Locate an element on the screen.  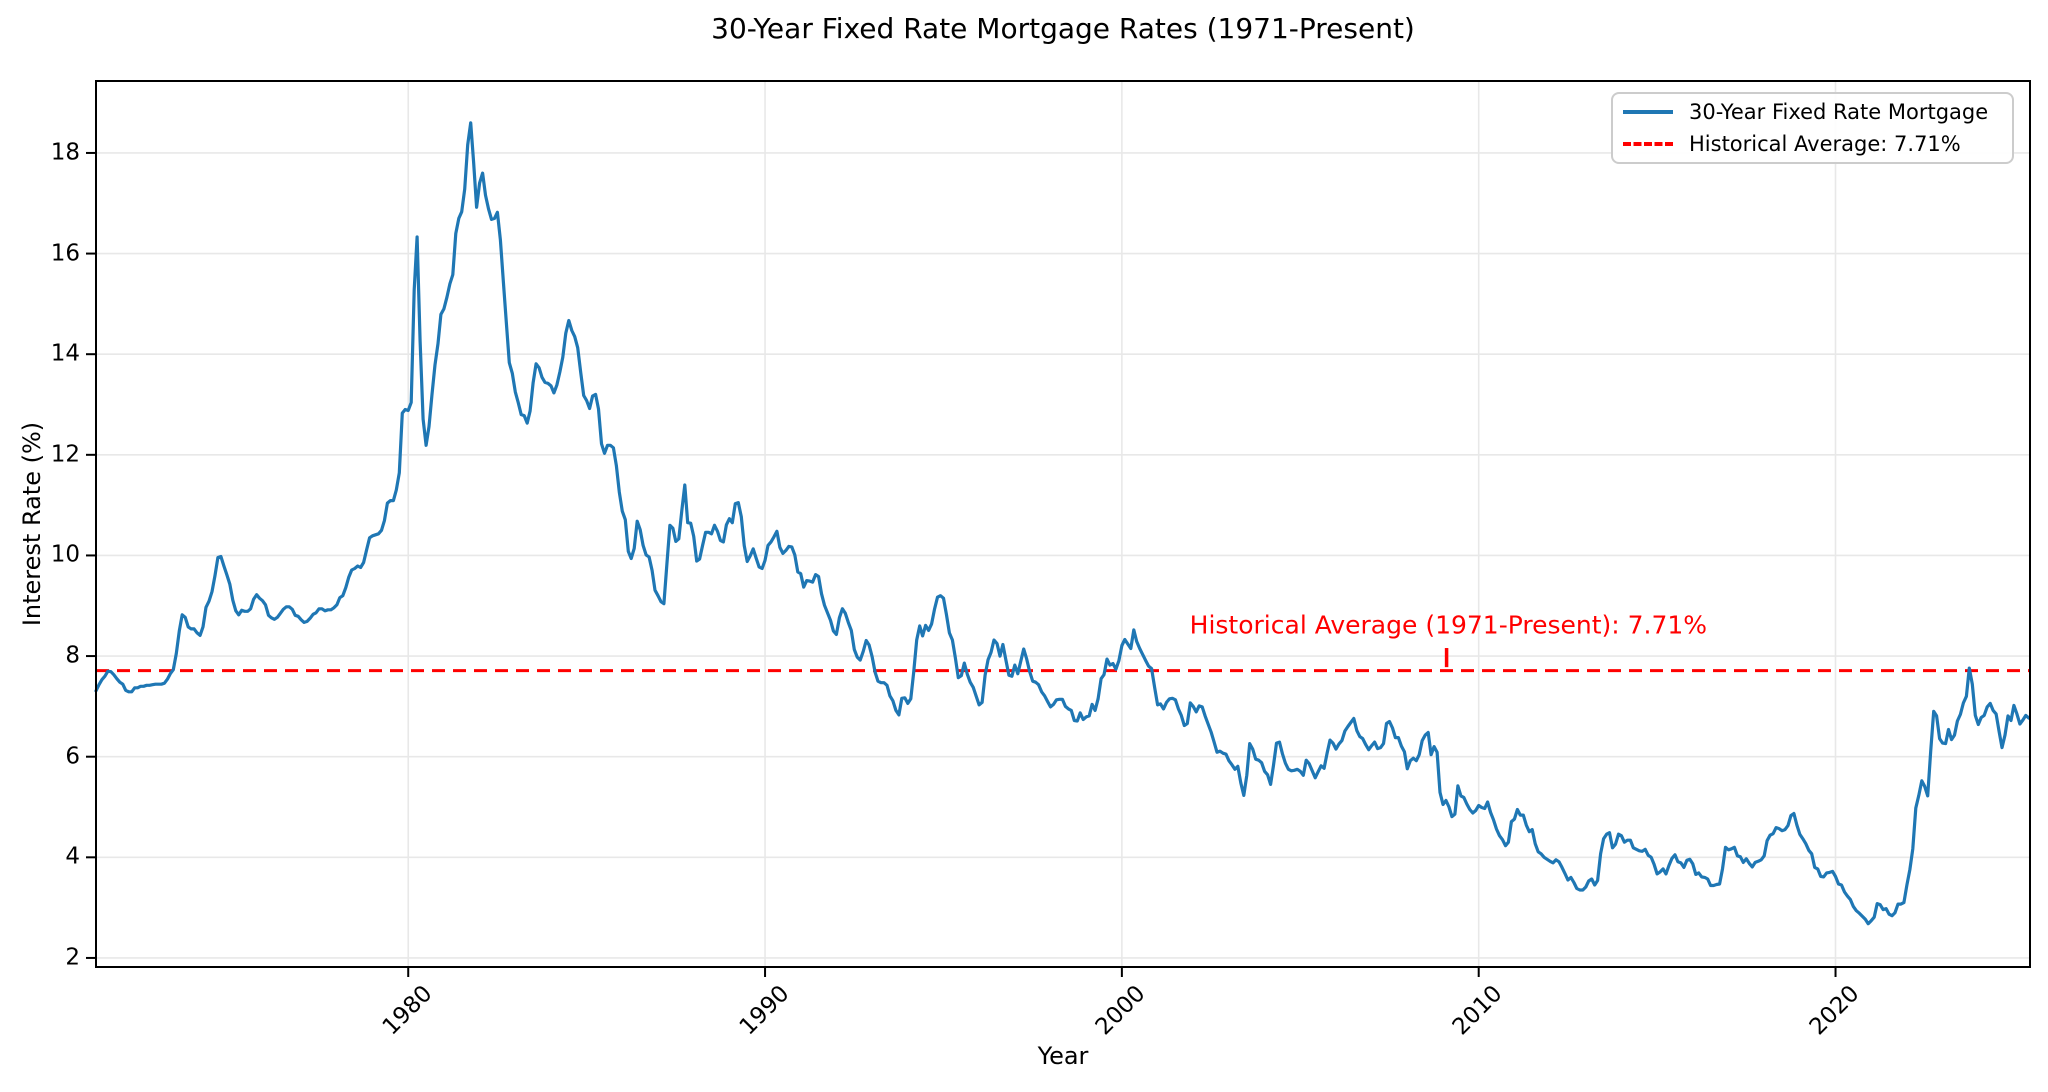
y-tick-label-4: 4 is located at coordinates (72, 856).